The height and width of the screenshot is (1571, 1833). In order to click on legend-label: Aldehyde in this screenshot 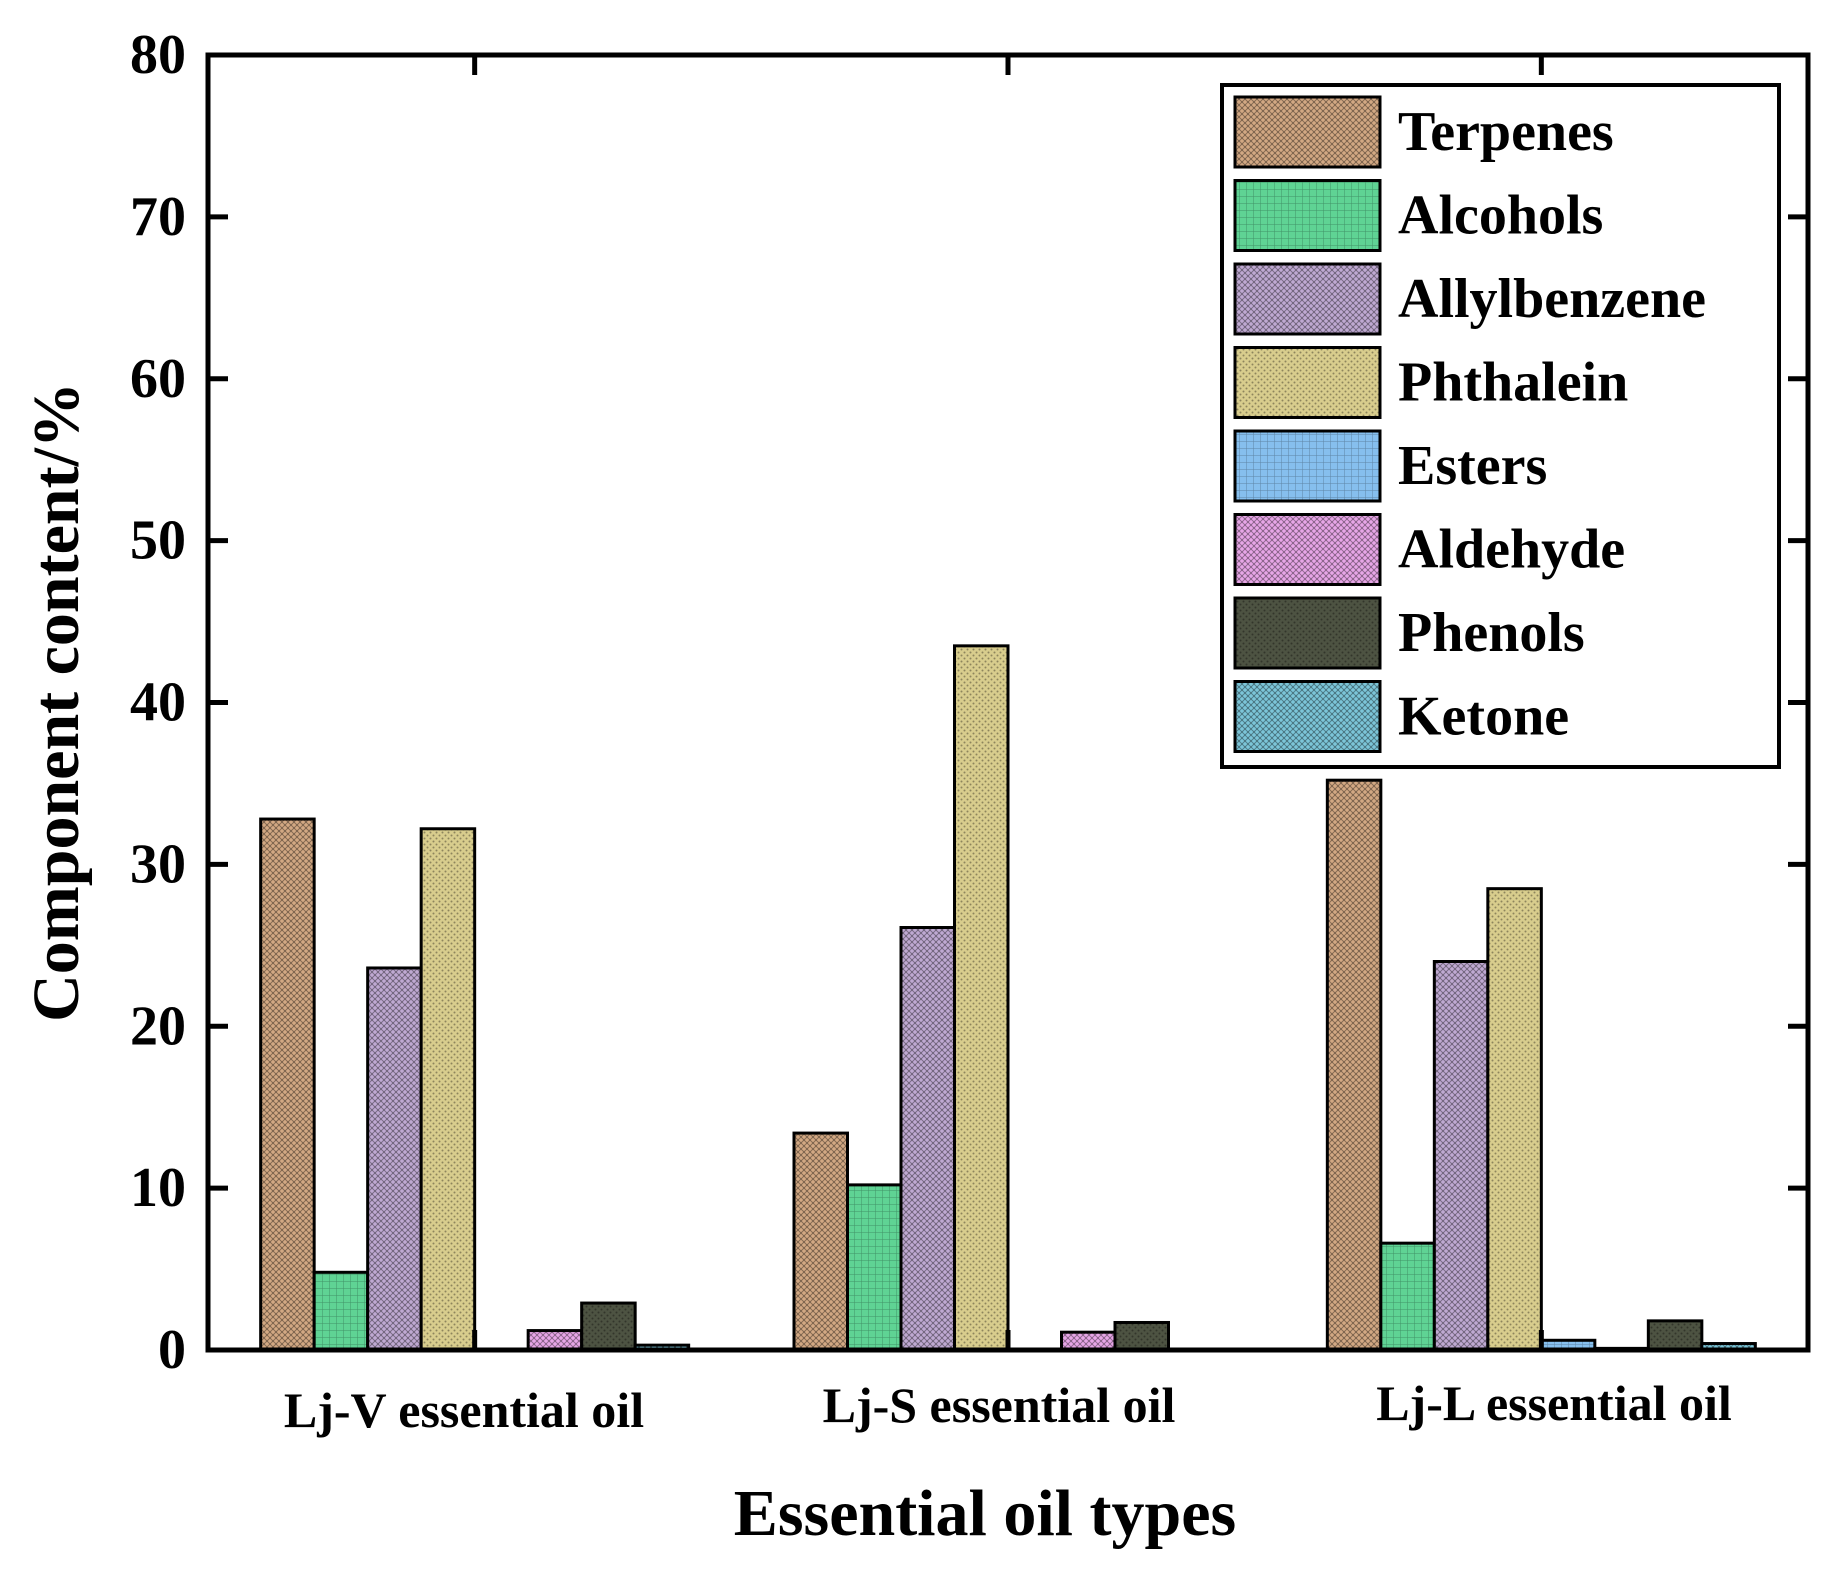, I will do `click(1511, 550)`.